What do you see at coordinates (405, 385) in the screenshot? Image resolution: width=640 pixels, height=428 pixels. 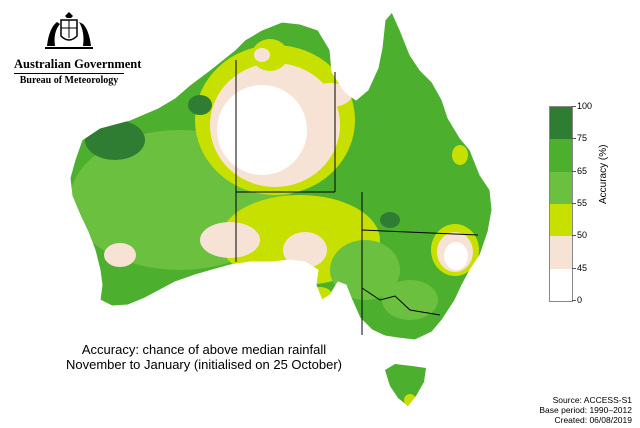 I see `tasmania-shading` at bounding box center [405, 385].